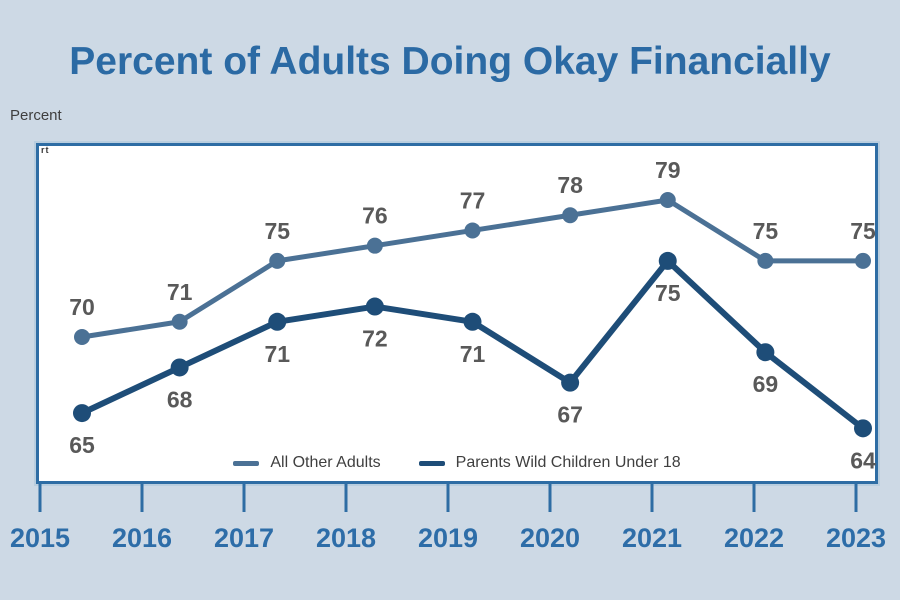 The image size is (900, 600). I want to click on legend-item-all-other-adults: All Other Adults, so click(307, 463).